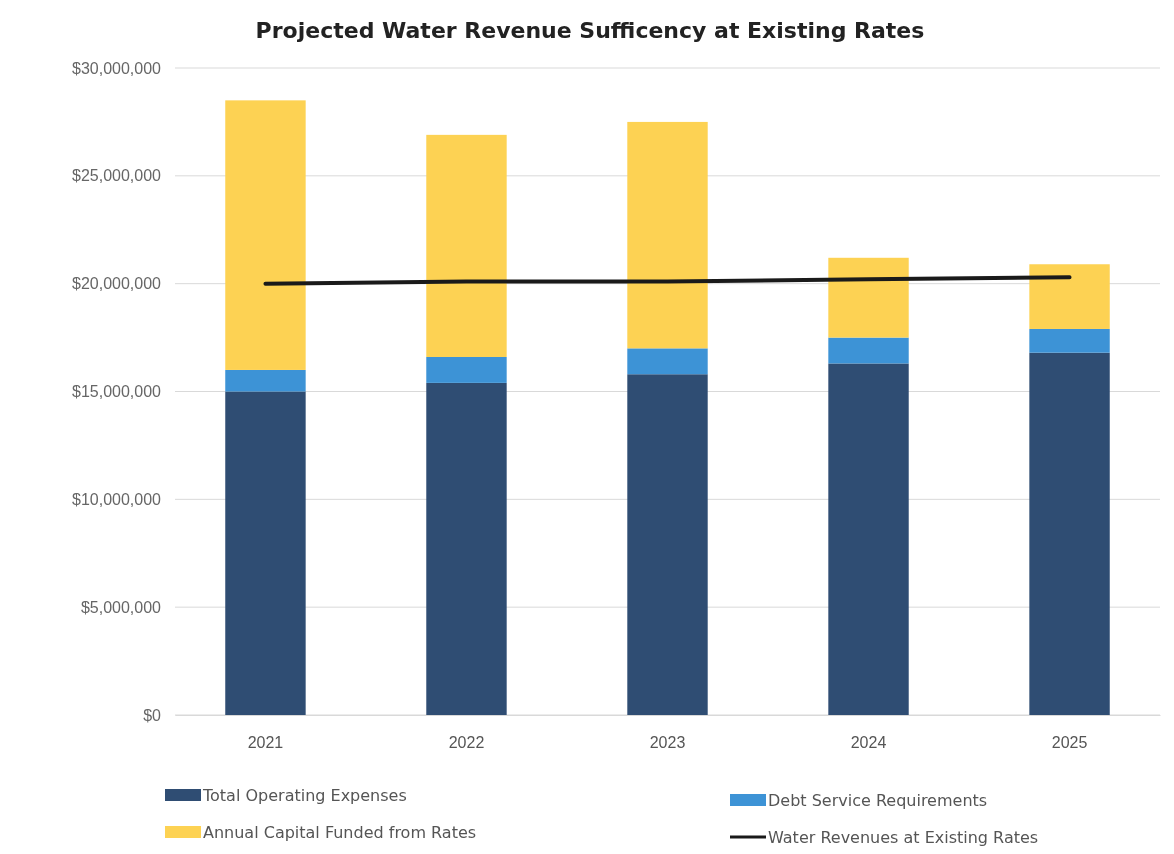  Describe the element at coordinates (878, 800) in the screenshot. I see `legend-label: Debt Service Requirements` at that location.